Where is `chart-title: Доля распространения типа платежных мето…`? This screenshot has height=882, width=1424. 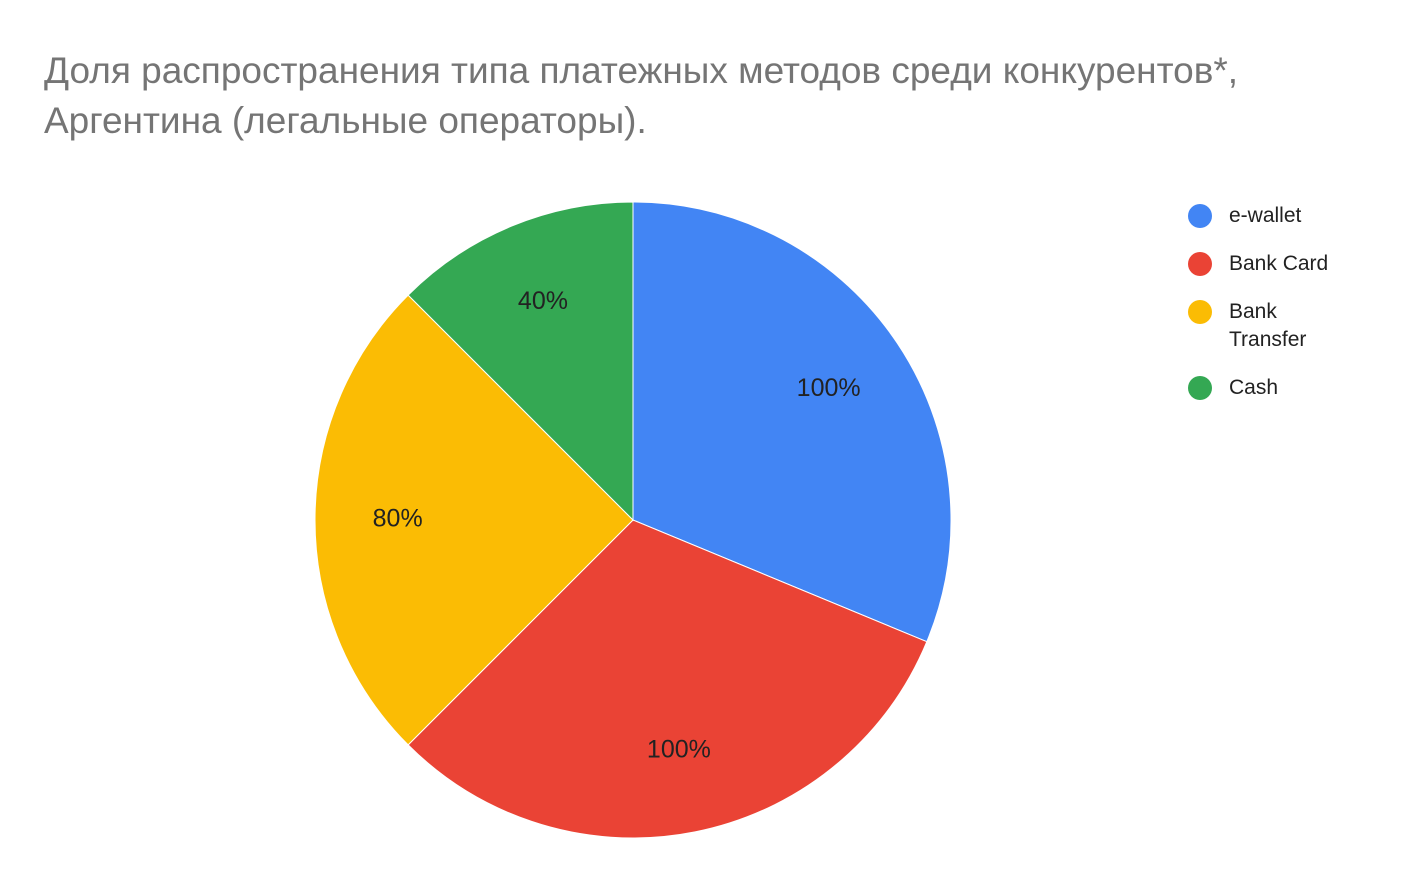
chart-title: Доля распространения типа платежных мето… is located at coordinates (641, 95).